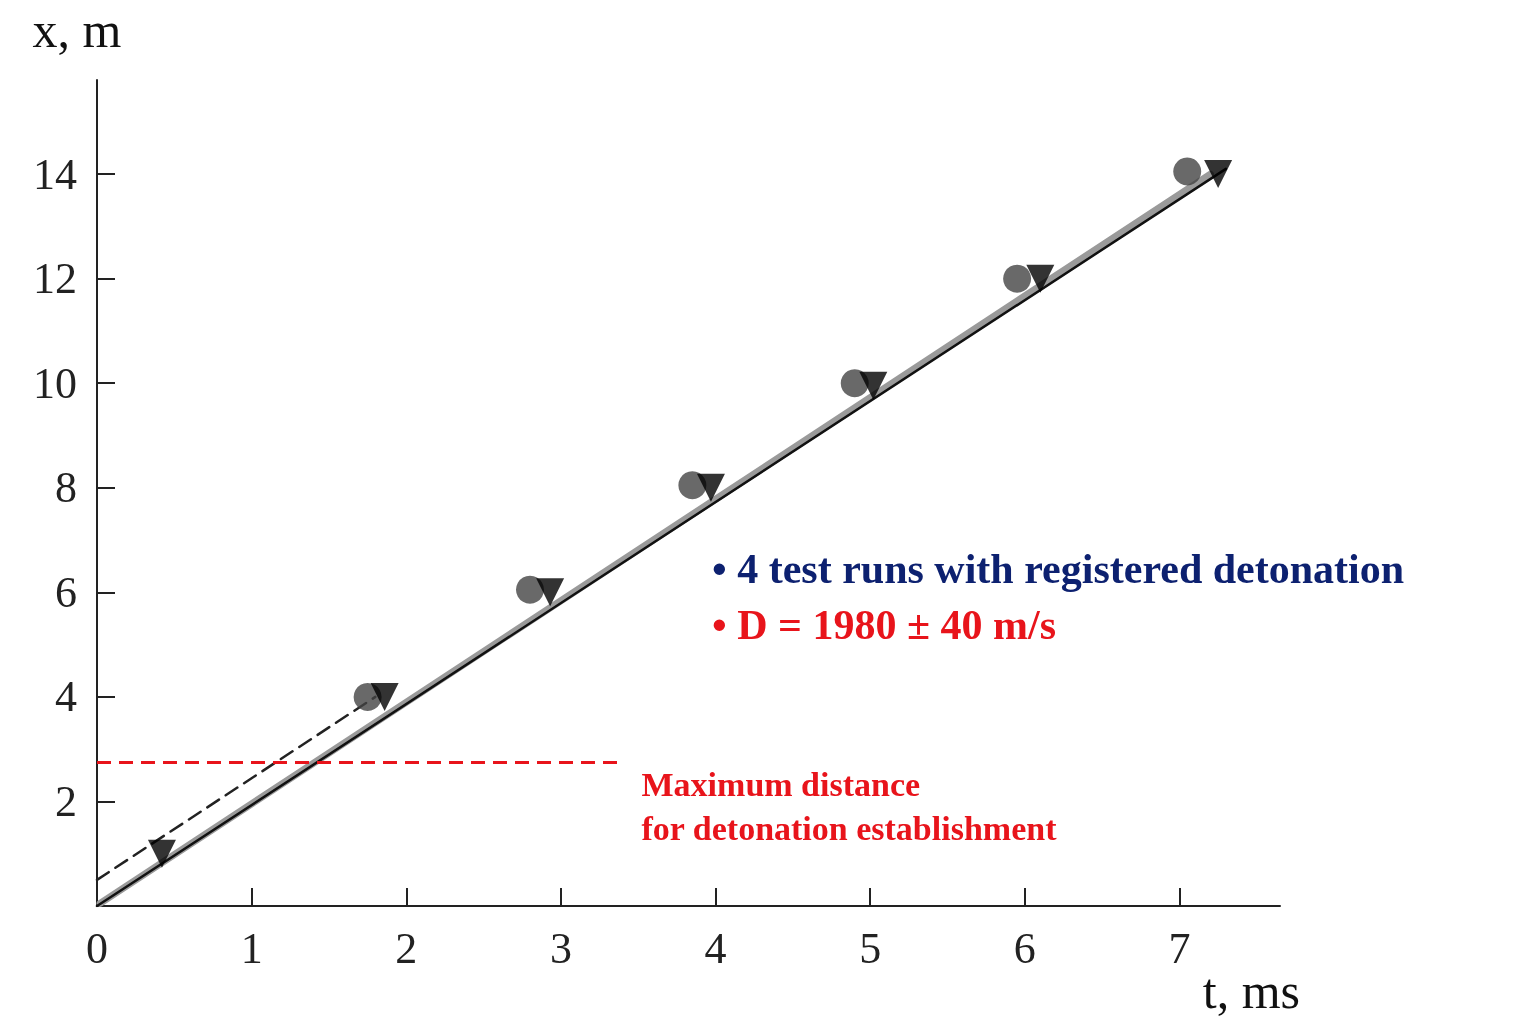  Describe the element at coordinates (870, 948) in the screenshot. I see `x-tick-label: 5` at that location.